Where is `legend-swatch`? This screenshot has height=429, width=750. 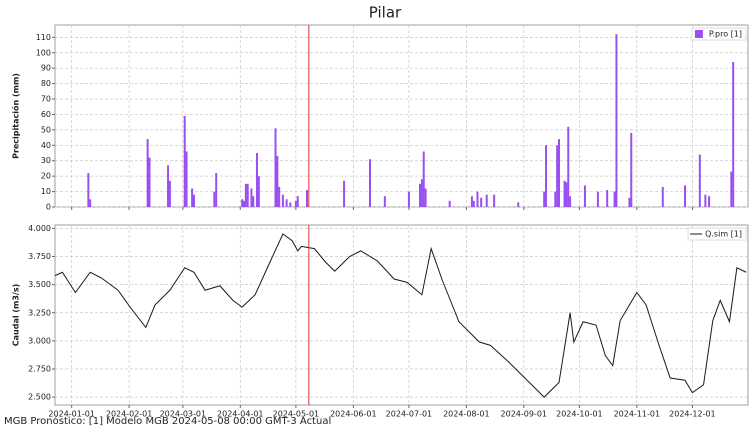
legend-swatch is located at coordinates (698, 34).